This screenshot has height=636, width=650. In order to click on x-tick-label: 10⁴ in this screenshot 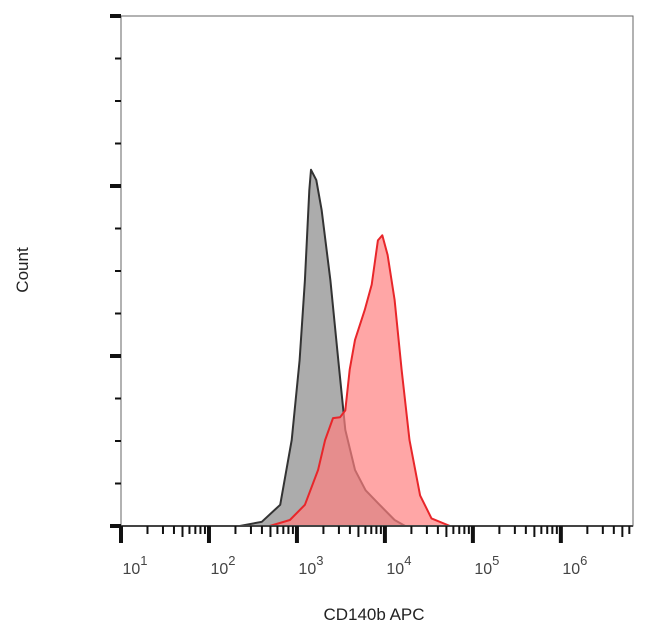, I will do `click(398, 565)`.